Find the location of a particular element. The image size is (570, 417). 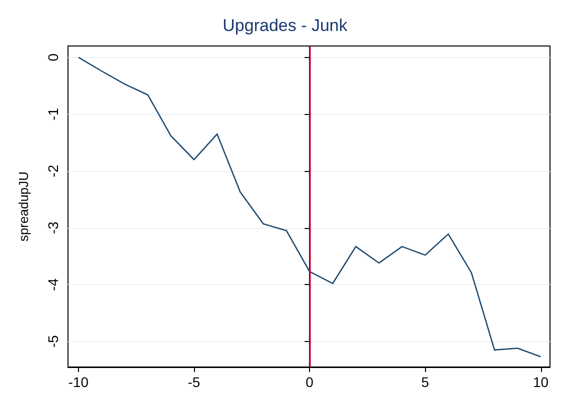

y-tick-label: -1 is located at coordinates (53, 114).